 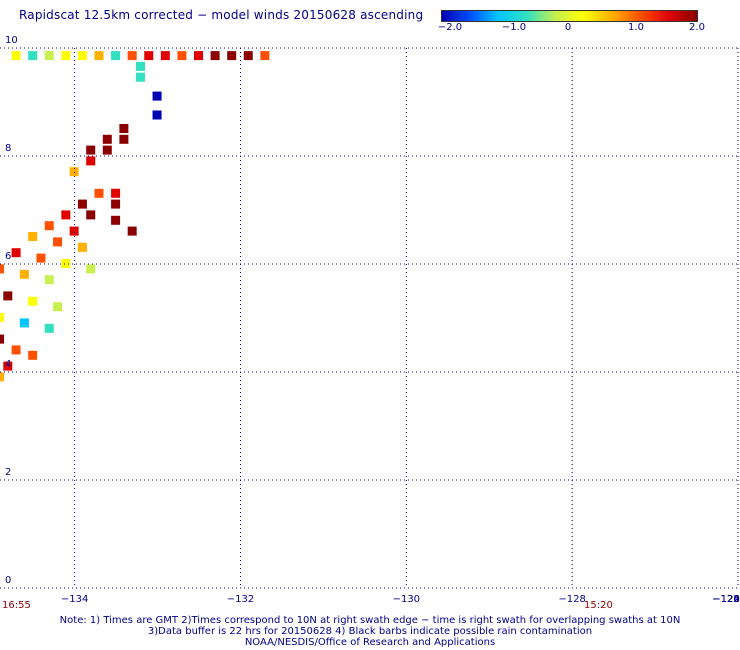 I want to click on longitude-tick-label: −134, so click(x=74, y=599).